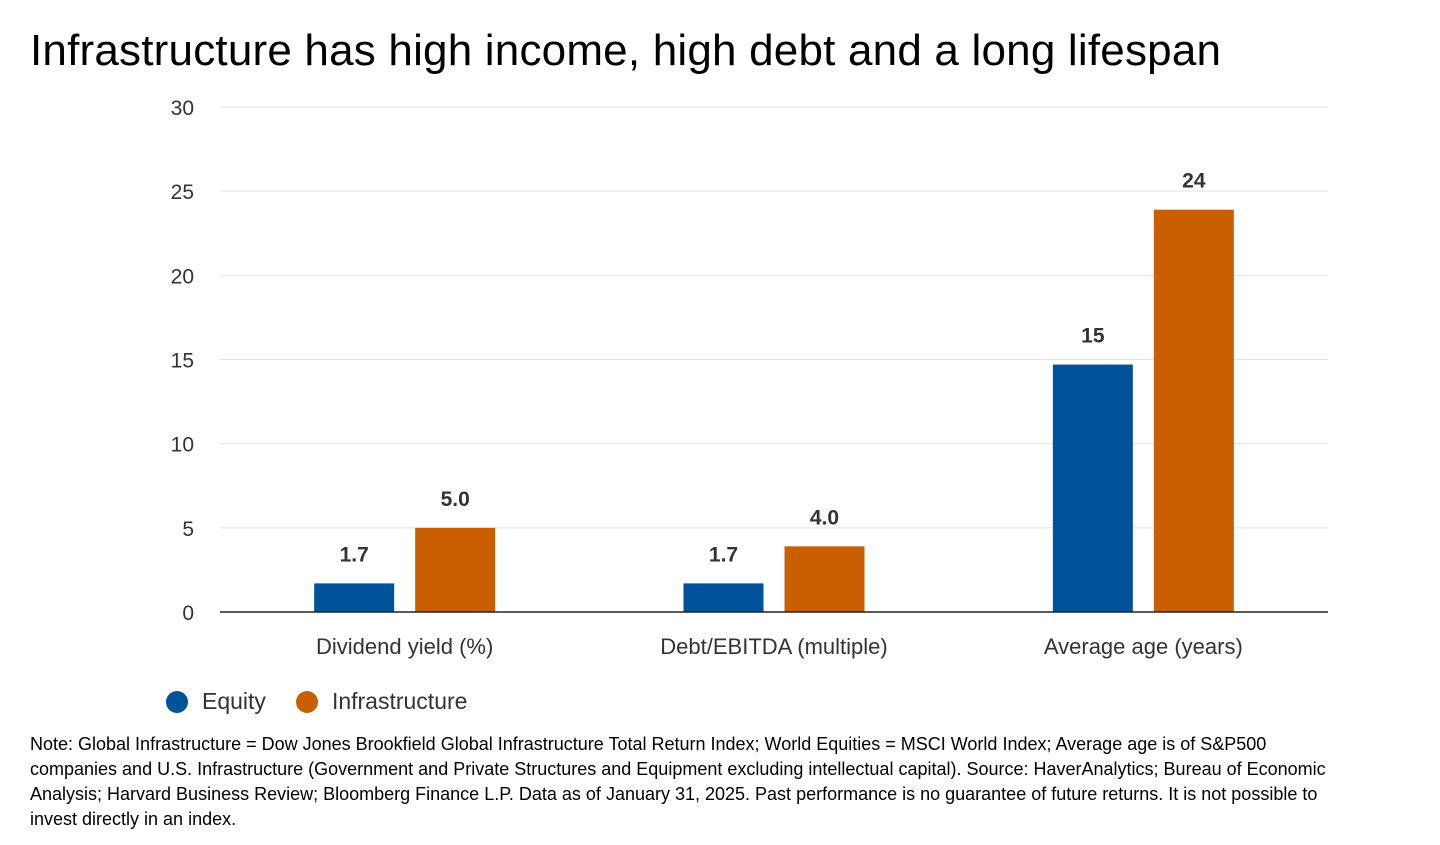  I want to click on legend-item-equity: Equity, so click(216, 701).